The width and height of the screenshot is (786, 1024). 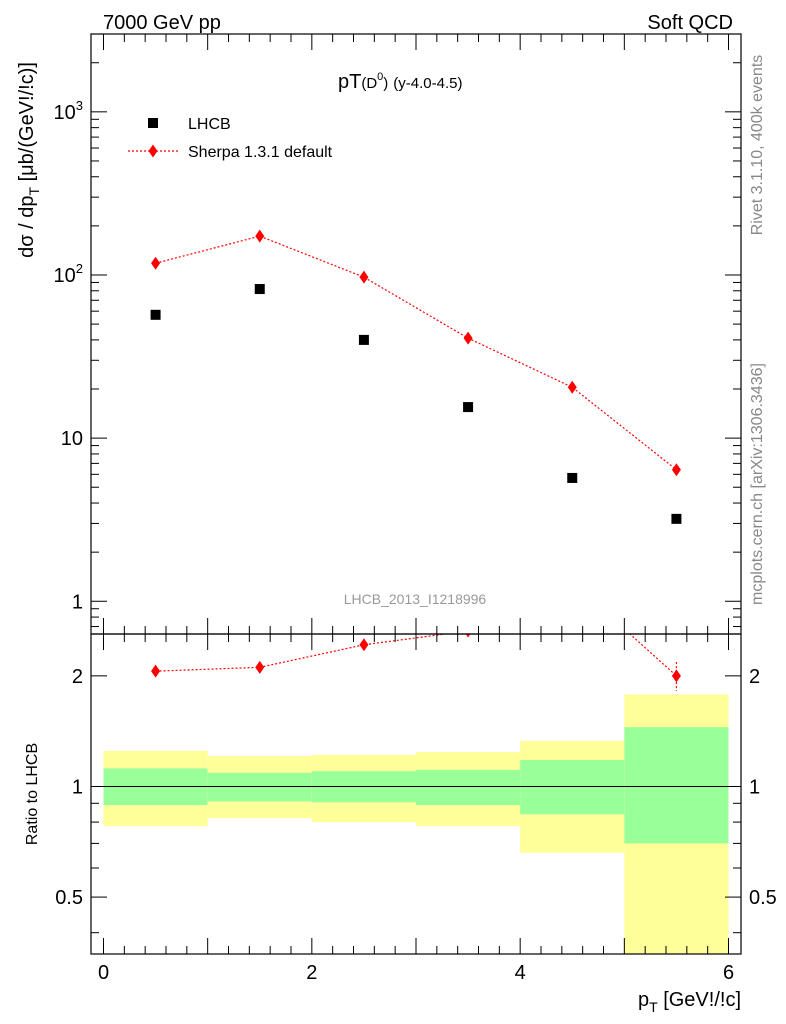 I want to click on legend-sherpa-marker, so click(x=153, y=151).